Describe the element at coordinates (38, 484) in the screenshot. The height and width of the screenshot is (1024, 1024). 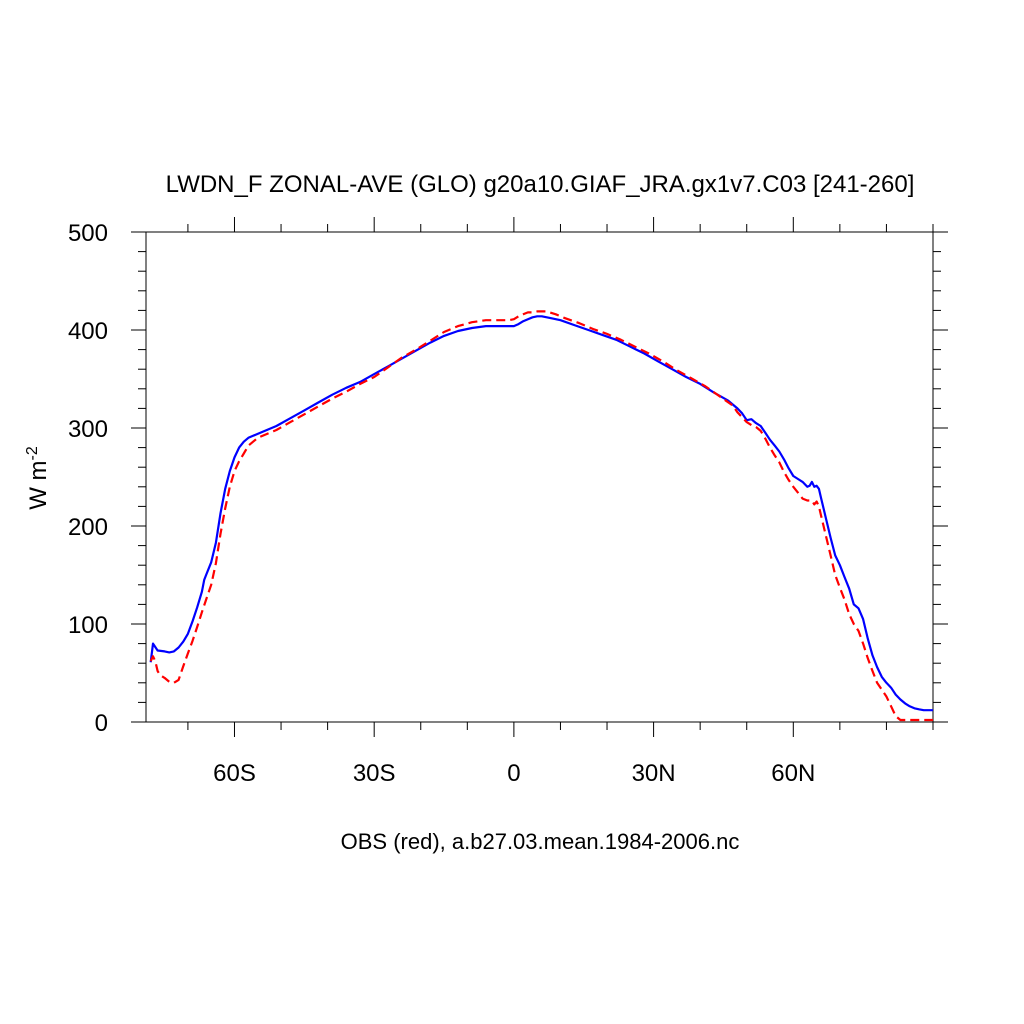
I see `y-axis-label-text: W m` at that location.